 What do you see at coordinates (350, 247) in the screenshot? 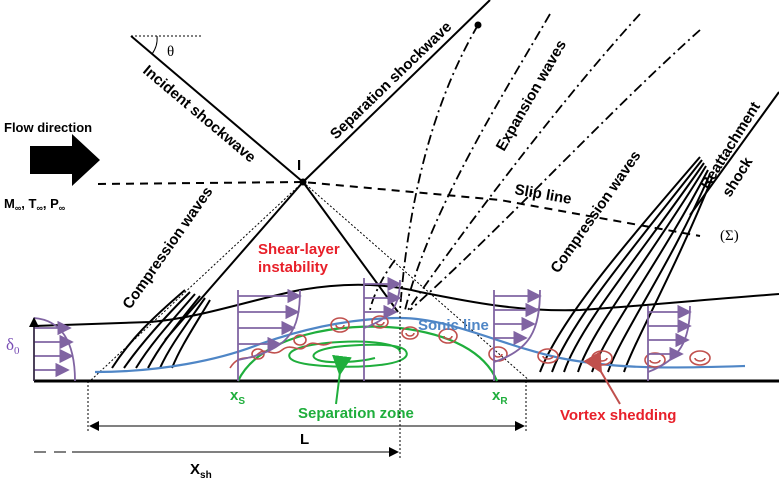
I see `incident-shock-reflected` at bounding box center [350, 247].